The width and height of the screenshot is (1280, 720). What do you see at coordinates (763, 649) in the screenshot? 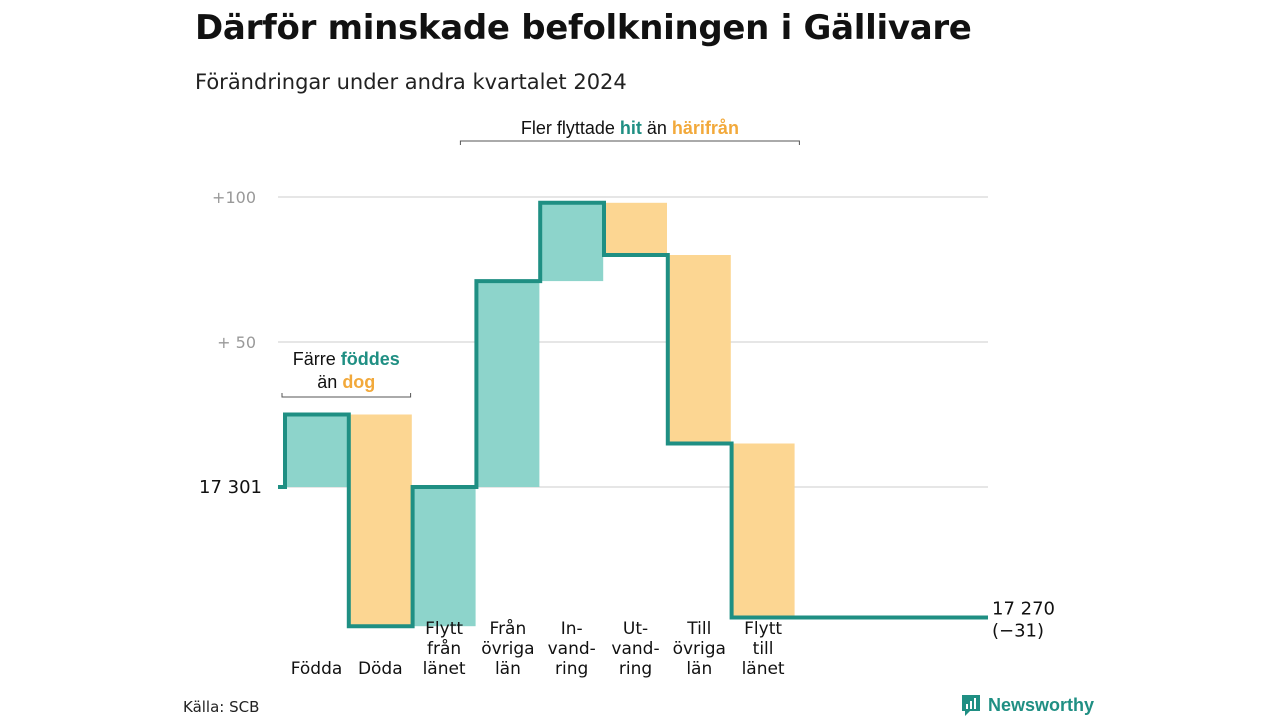
I see `category-label: till` at bounding box center [763, 649].